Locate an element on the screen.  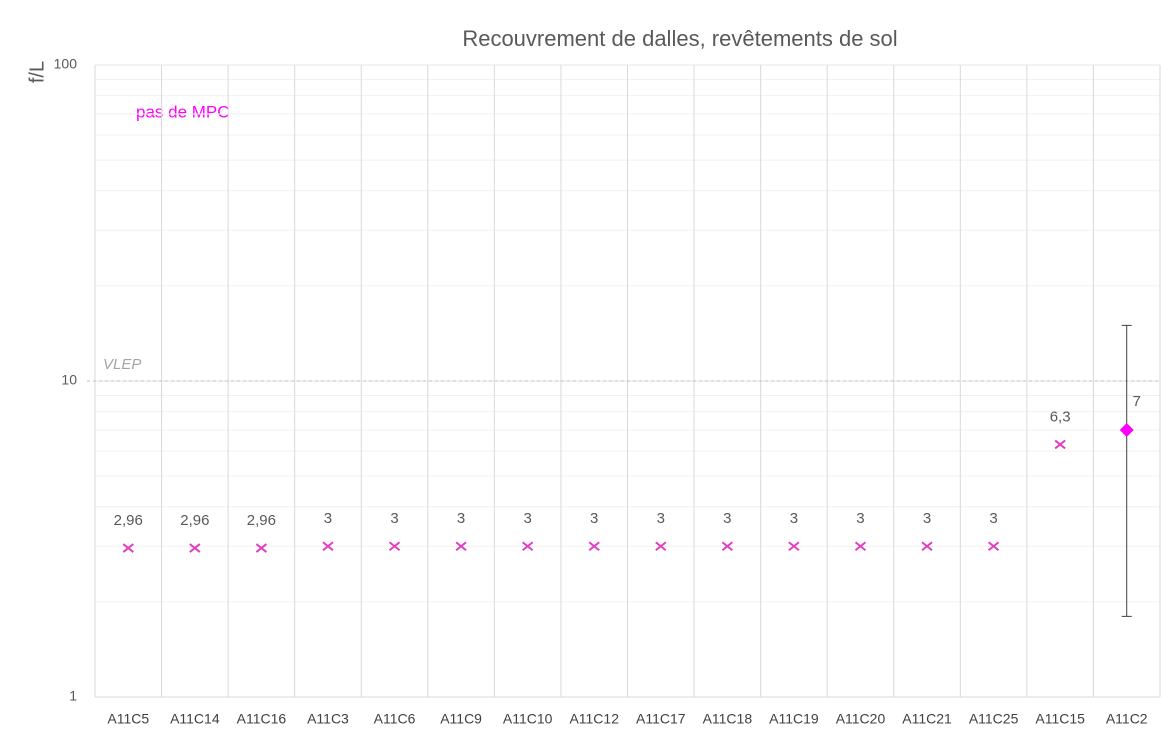
x-tick-label: A11C9 is located at coordinates (461, 719).